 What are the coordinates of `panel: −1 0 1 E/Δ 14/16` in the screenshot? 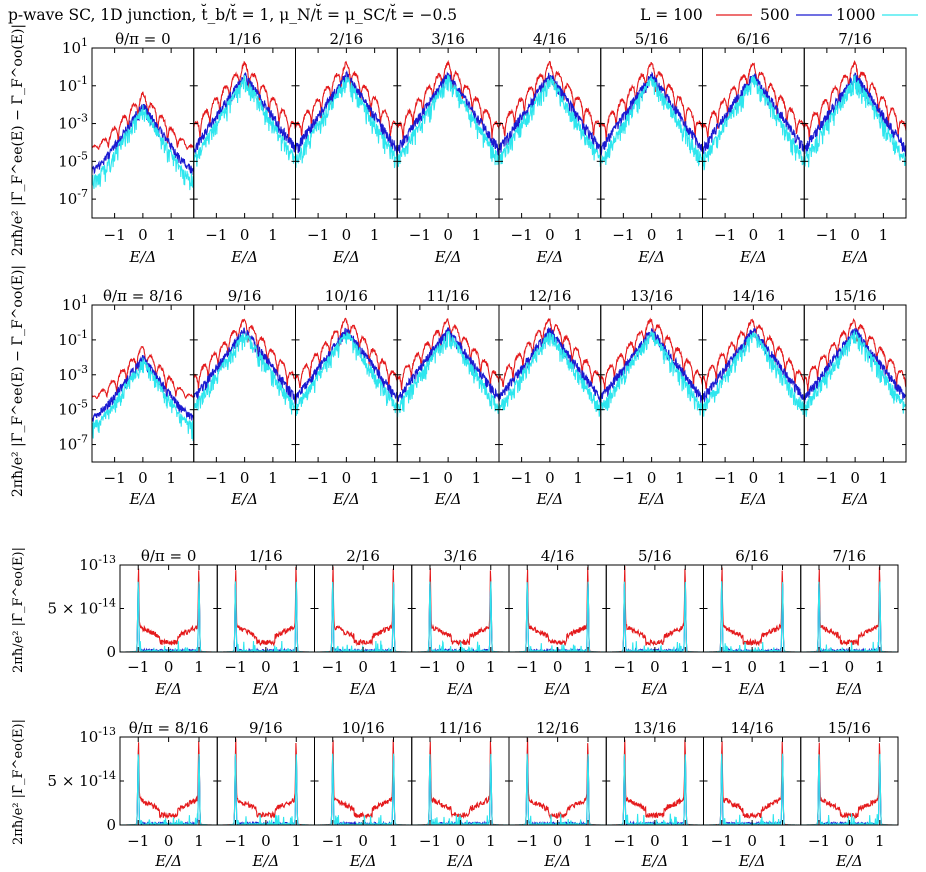 It's located at (753, 397).